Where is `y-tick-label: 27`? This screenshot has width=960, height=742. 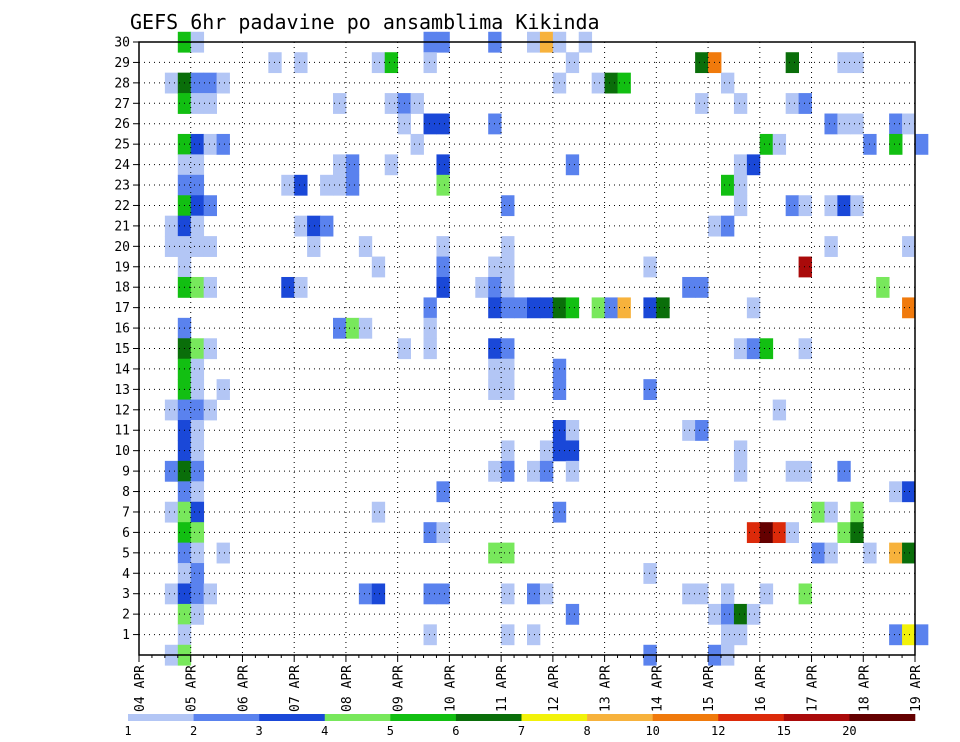 y-tick-label: 27 is located at coordinates (122, 104).